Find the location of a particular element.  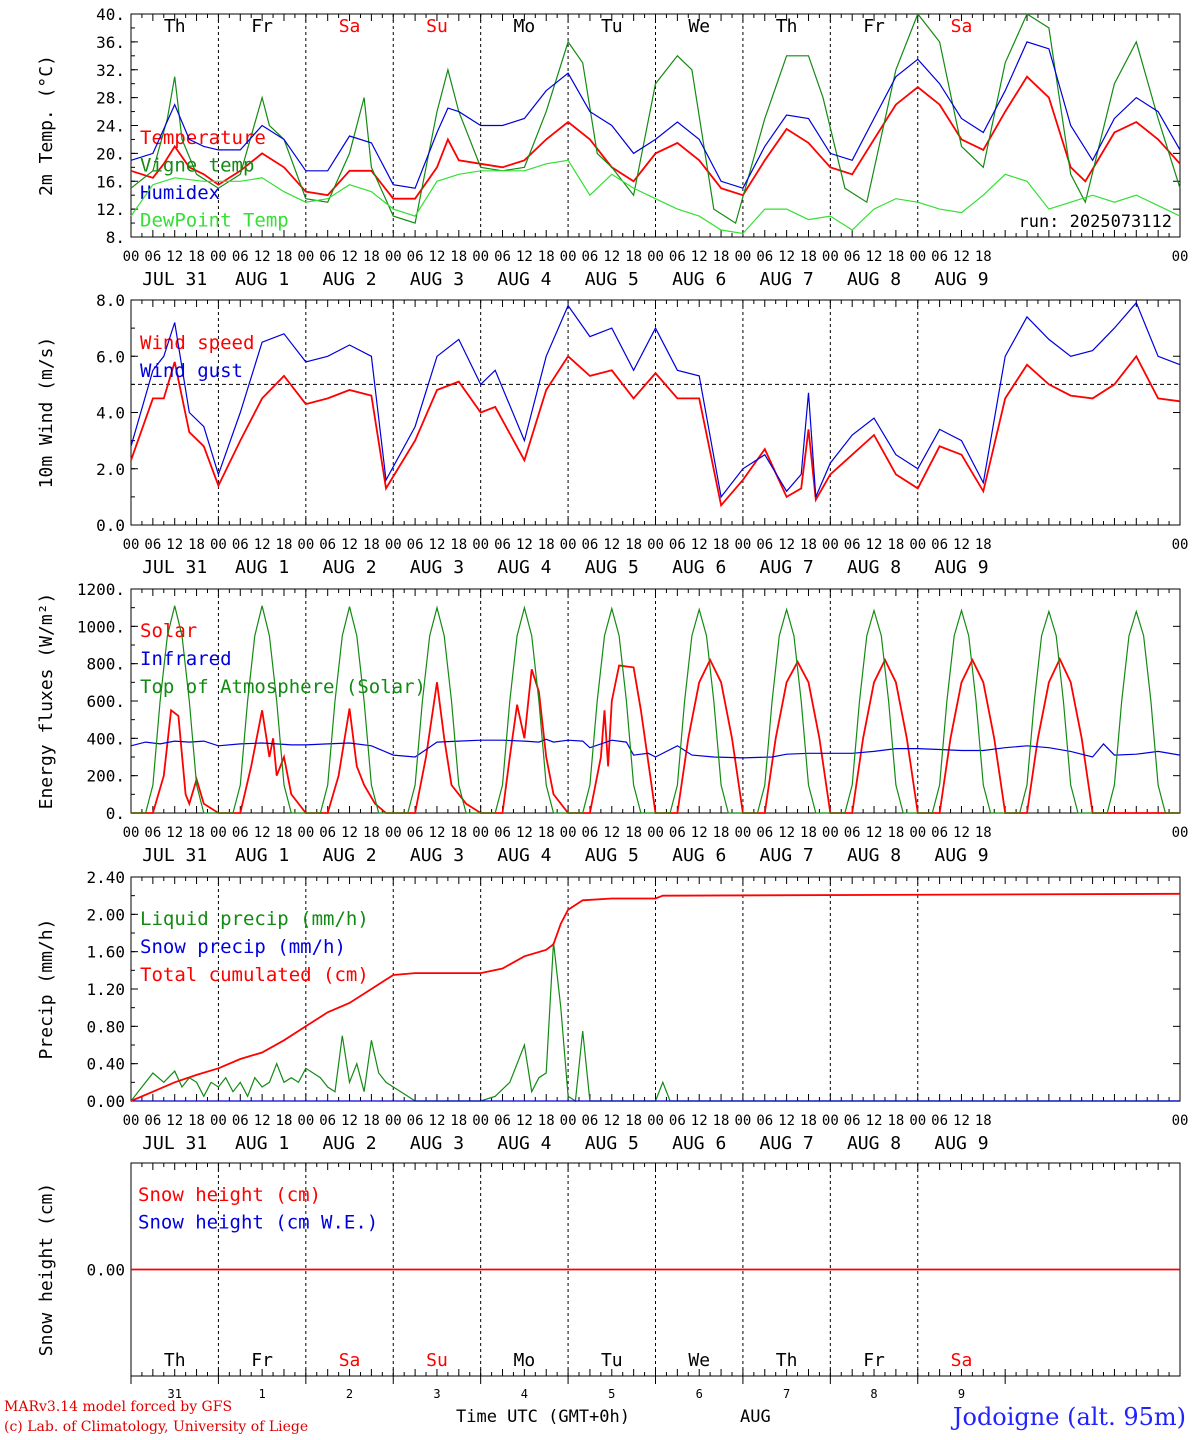

legend-entry: Wind speed is located at coordinates (197, 343).